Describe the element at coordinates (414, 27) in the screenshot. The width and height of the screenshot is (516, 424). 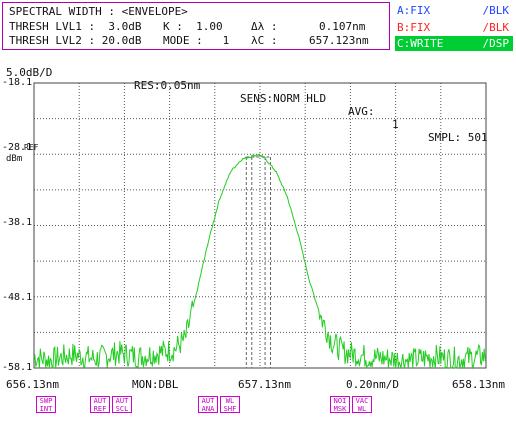
I see `trace-b-name: B:FIX` at that location.